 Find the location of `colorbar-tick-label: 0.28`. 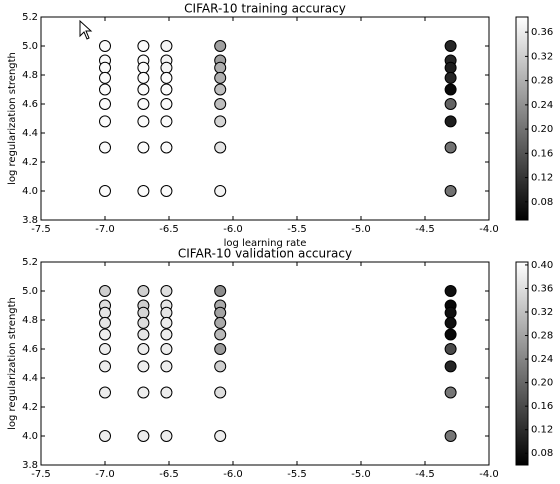

colorbar-tick-label: 0.28 is located at coordinates (542, 336).